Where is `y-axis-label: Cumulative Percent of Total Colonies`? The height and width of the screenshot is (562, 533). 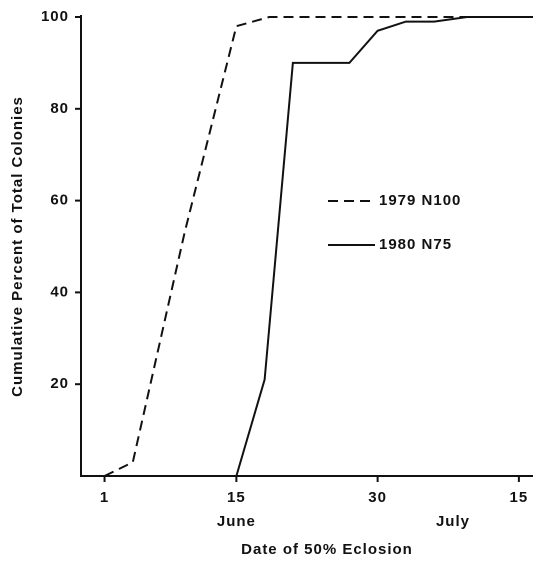 y-axis-label: Cumulative Percent of Total Colonies is located at coordinates (17, 246).